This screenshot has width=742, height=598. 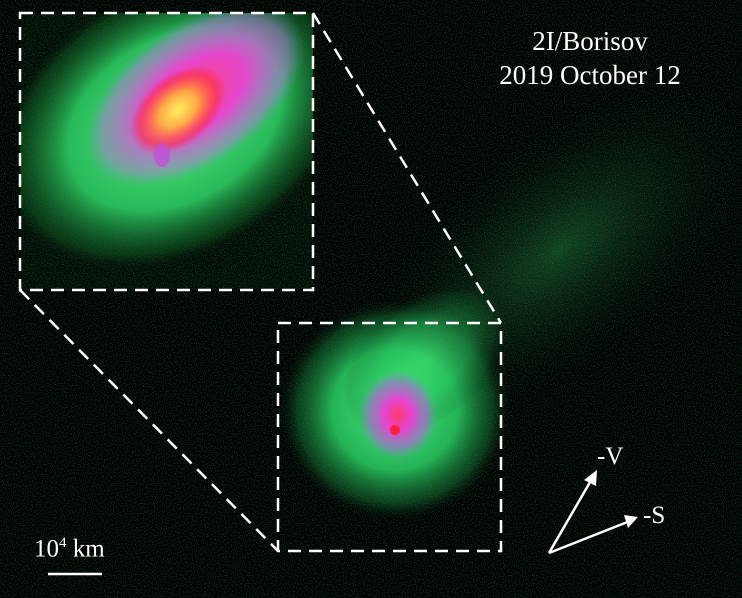 What do you see at coordinates (46, 549) in the screenshot?
I see `scale-base: 10` at bounding box center [46, 549].